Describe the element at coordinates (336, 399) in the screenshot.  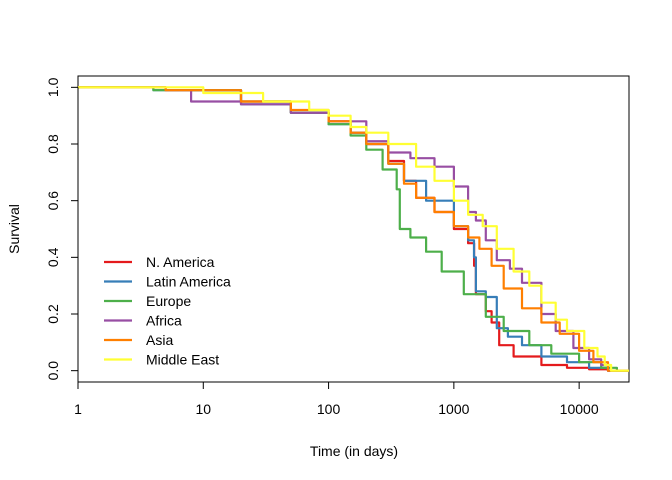
I see `x-axis: 1 10 100 1000 10000` at that location.